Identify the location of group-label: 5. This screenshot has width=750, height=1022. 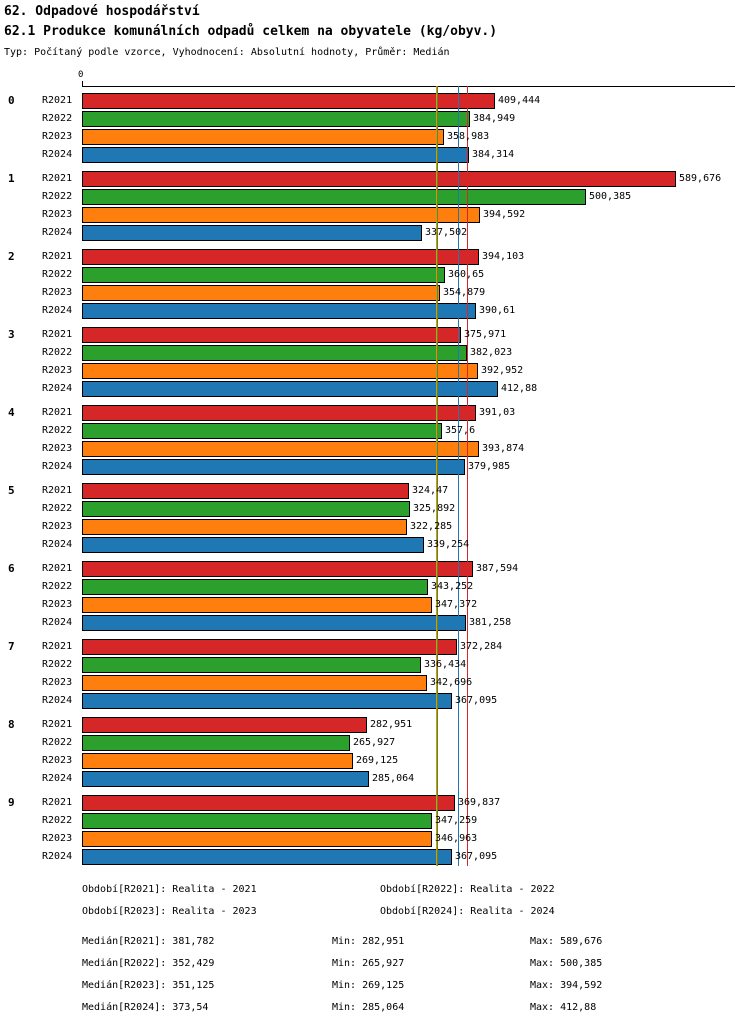
(11, 490).